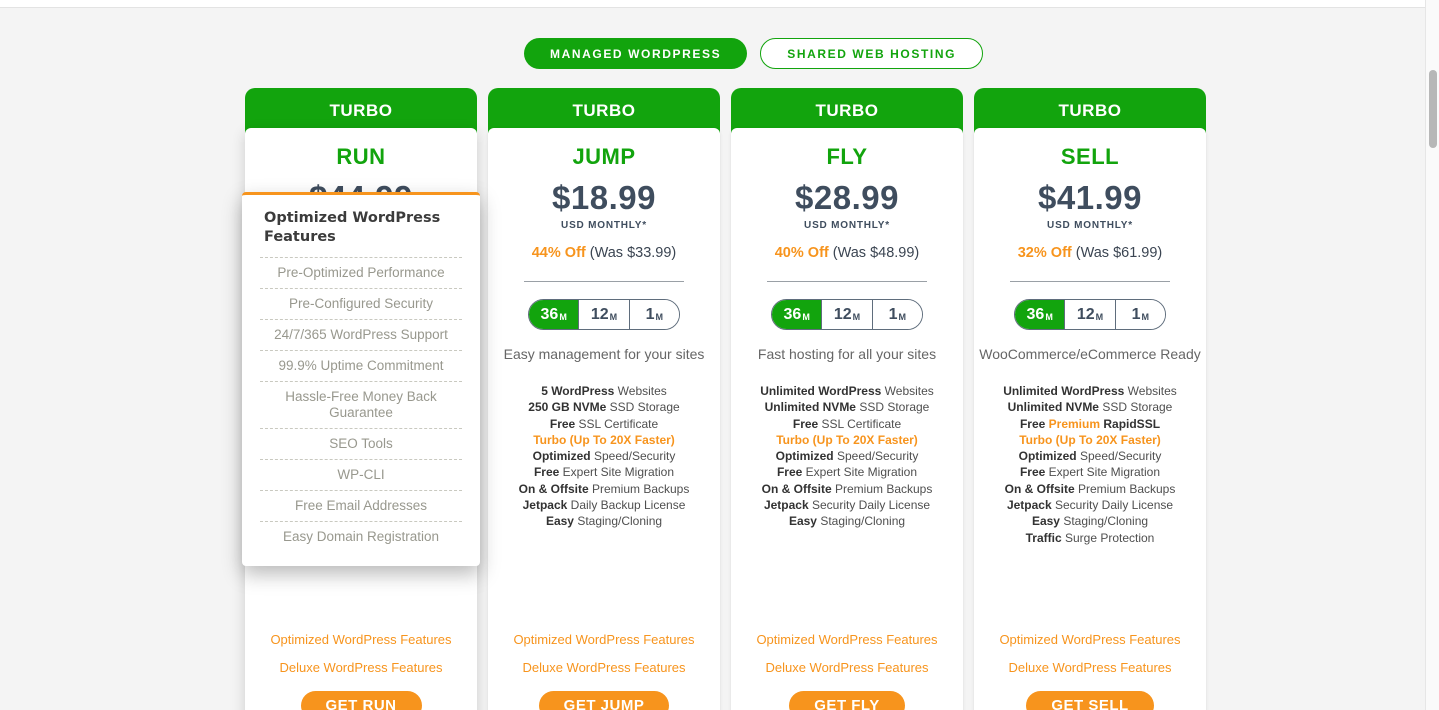  I want to click on get-run-button: GET RUN, so click(361, 700).